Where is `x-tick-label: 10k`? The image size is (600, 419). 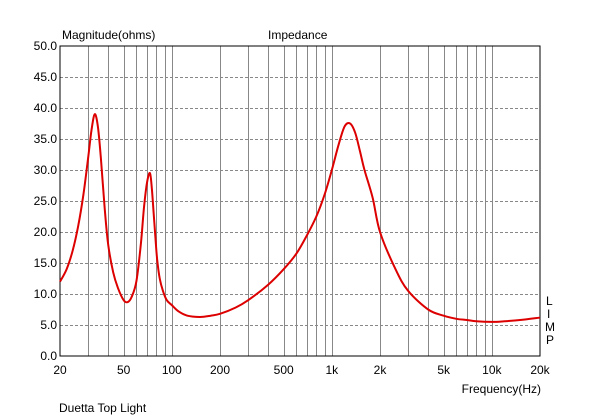
x-tick-label: 10k is located at coordinates (492, 370).